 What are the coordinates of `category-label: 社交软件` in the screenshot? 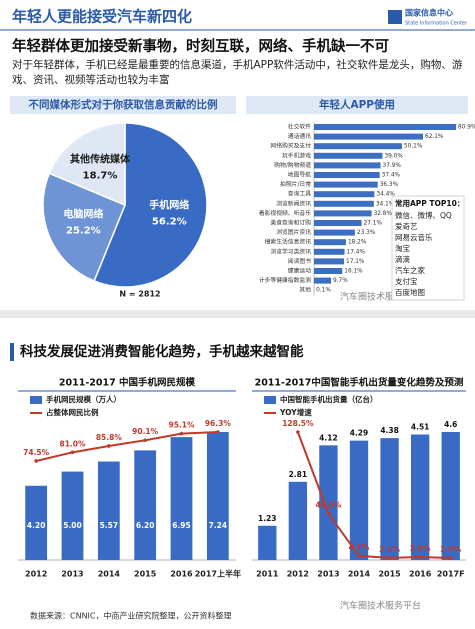 It's located at (299, 127).